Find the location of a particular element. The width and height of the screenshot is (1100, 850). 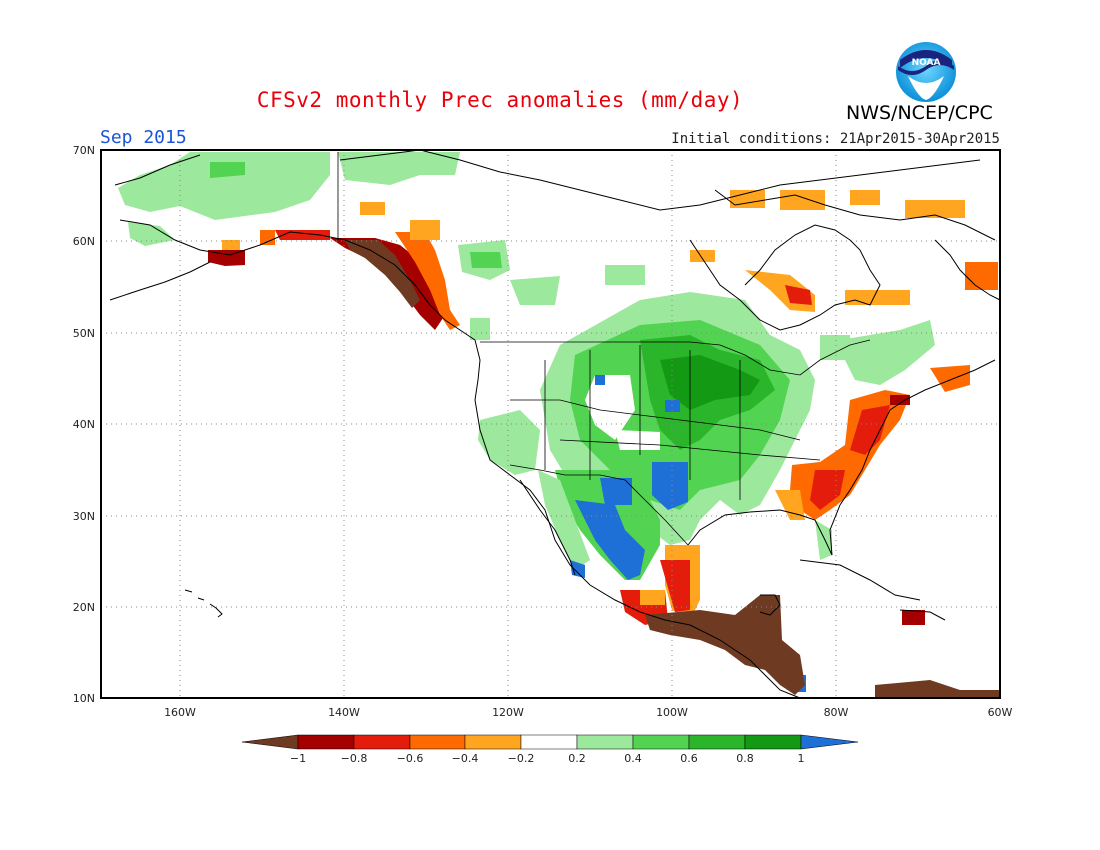

coastline-yucatan is located at coordinates (770, 605).